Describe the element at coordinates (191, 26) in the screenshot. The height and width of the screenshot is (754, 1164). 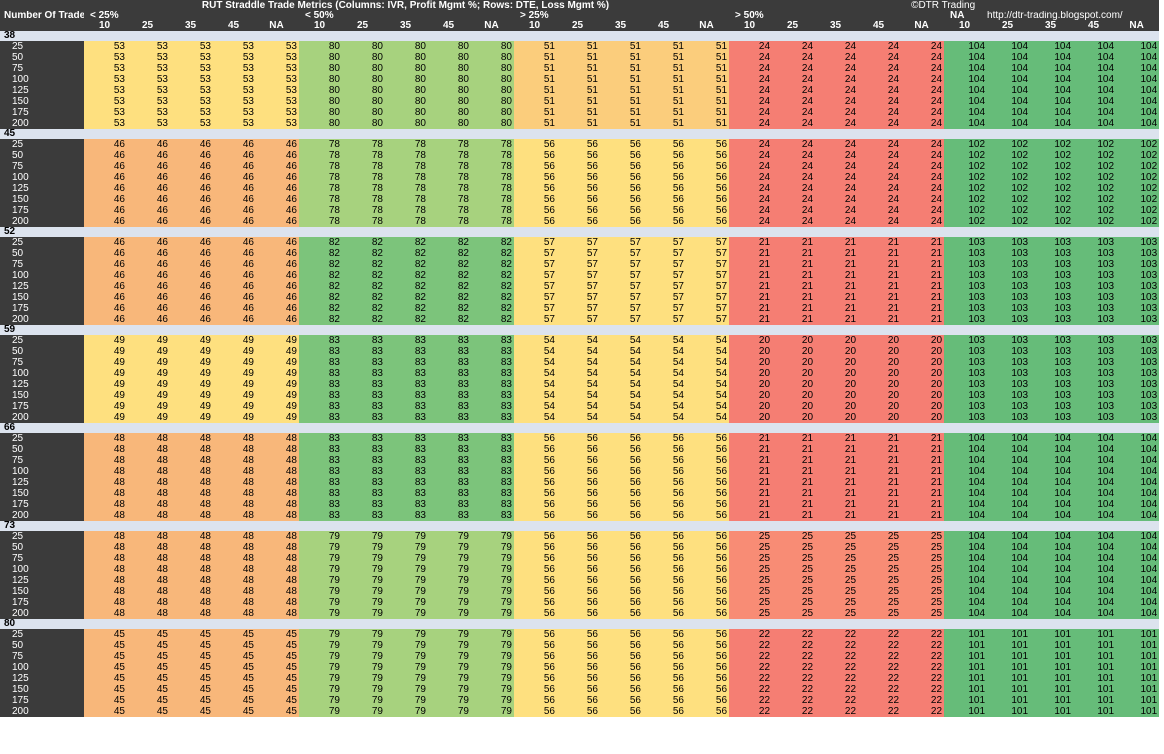
I see `profit-mgmt-header: 35` at that location.